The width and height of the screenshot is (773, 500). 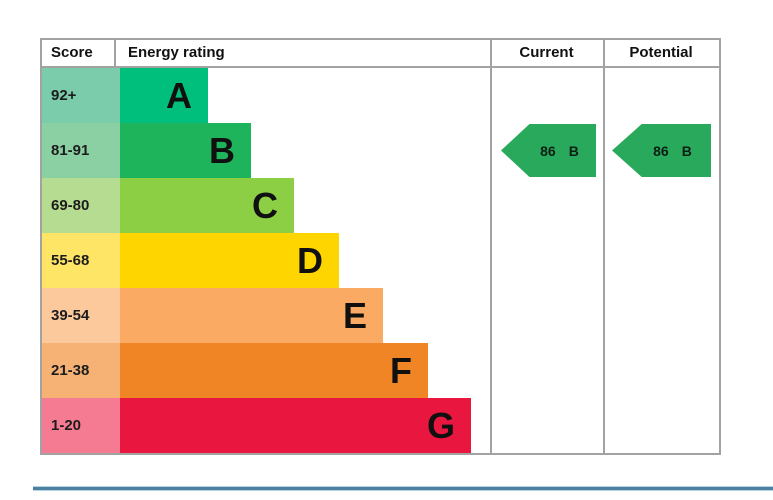 I want to click on band-letter: D, so click(x=310, y=260).